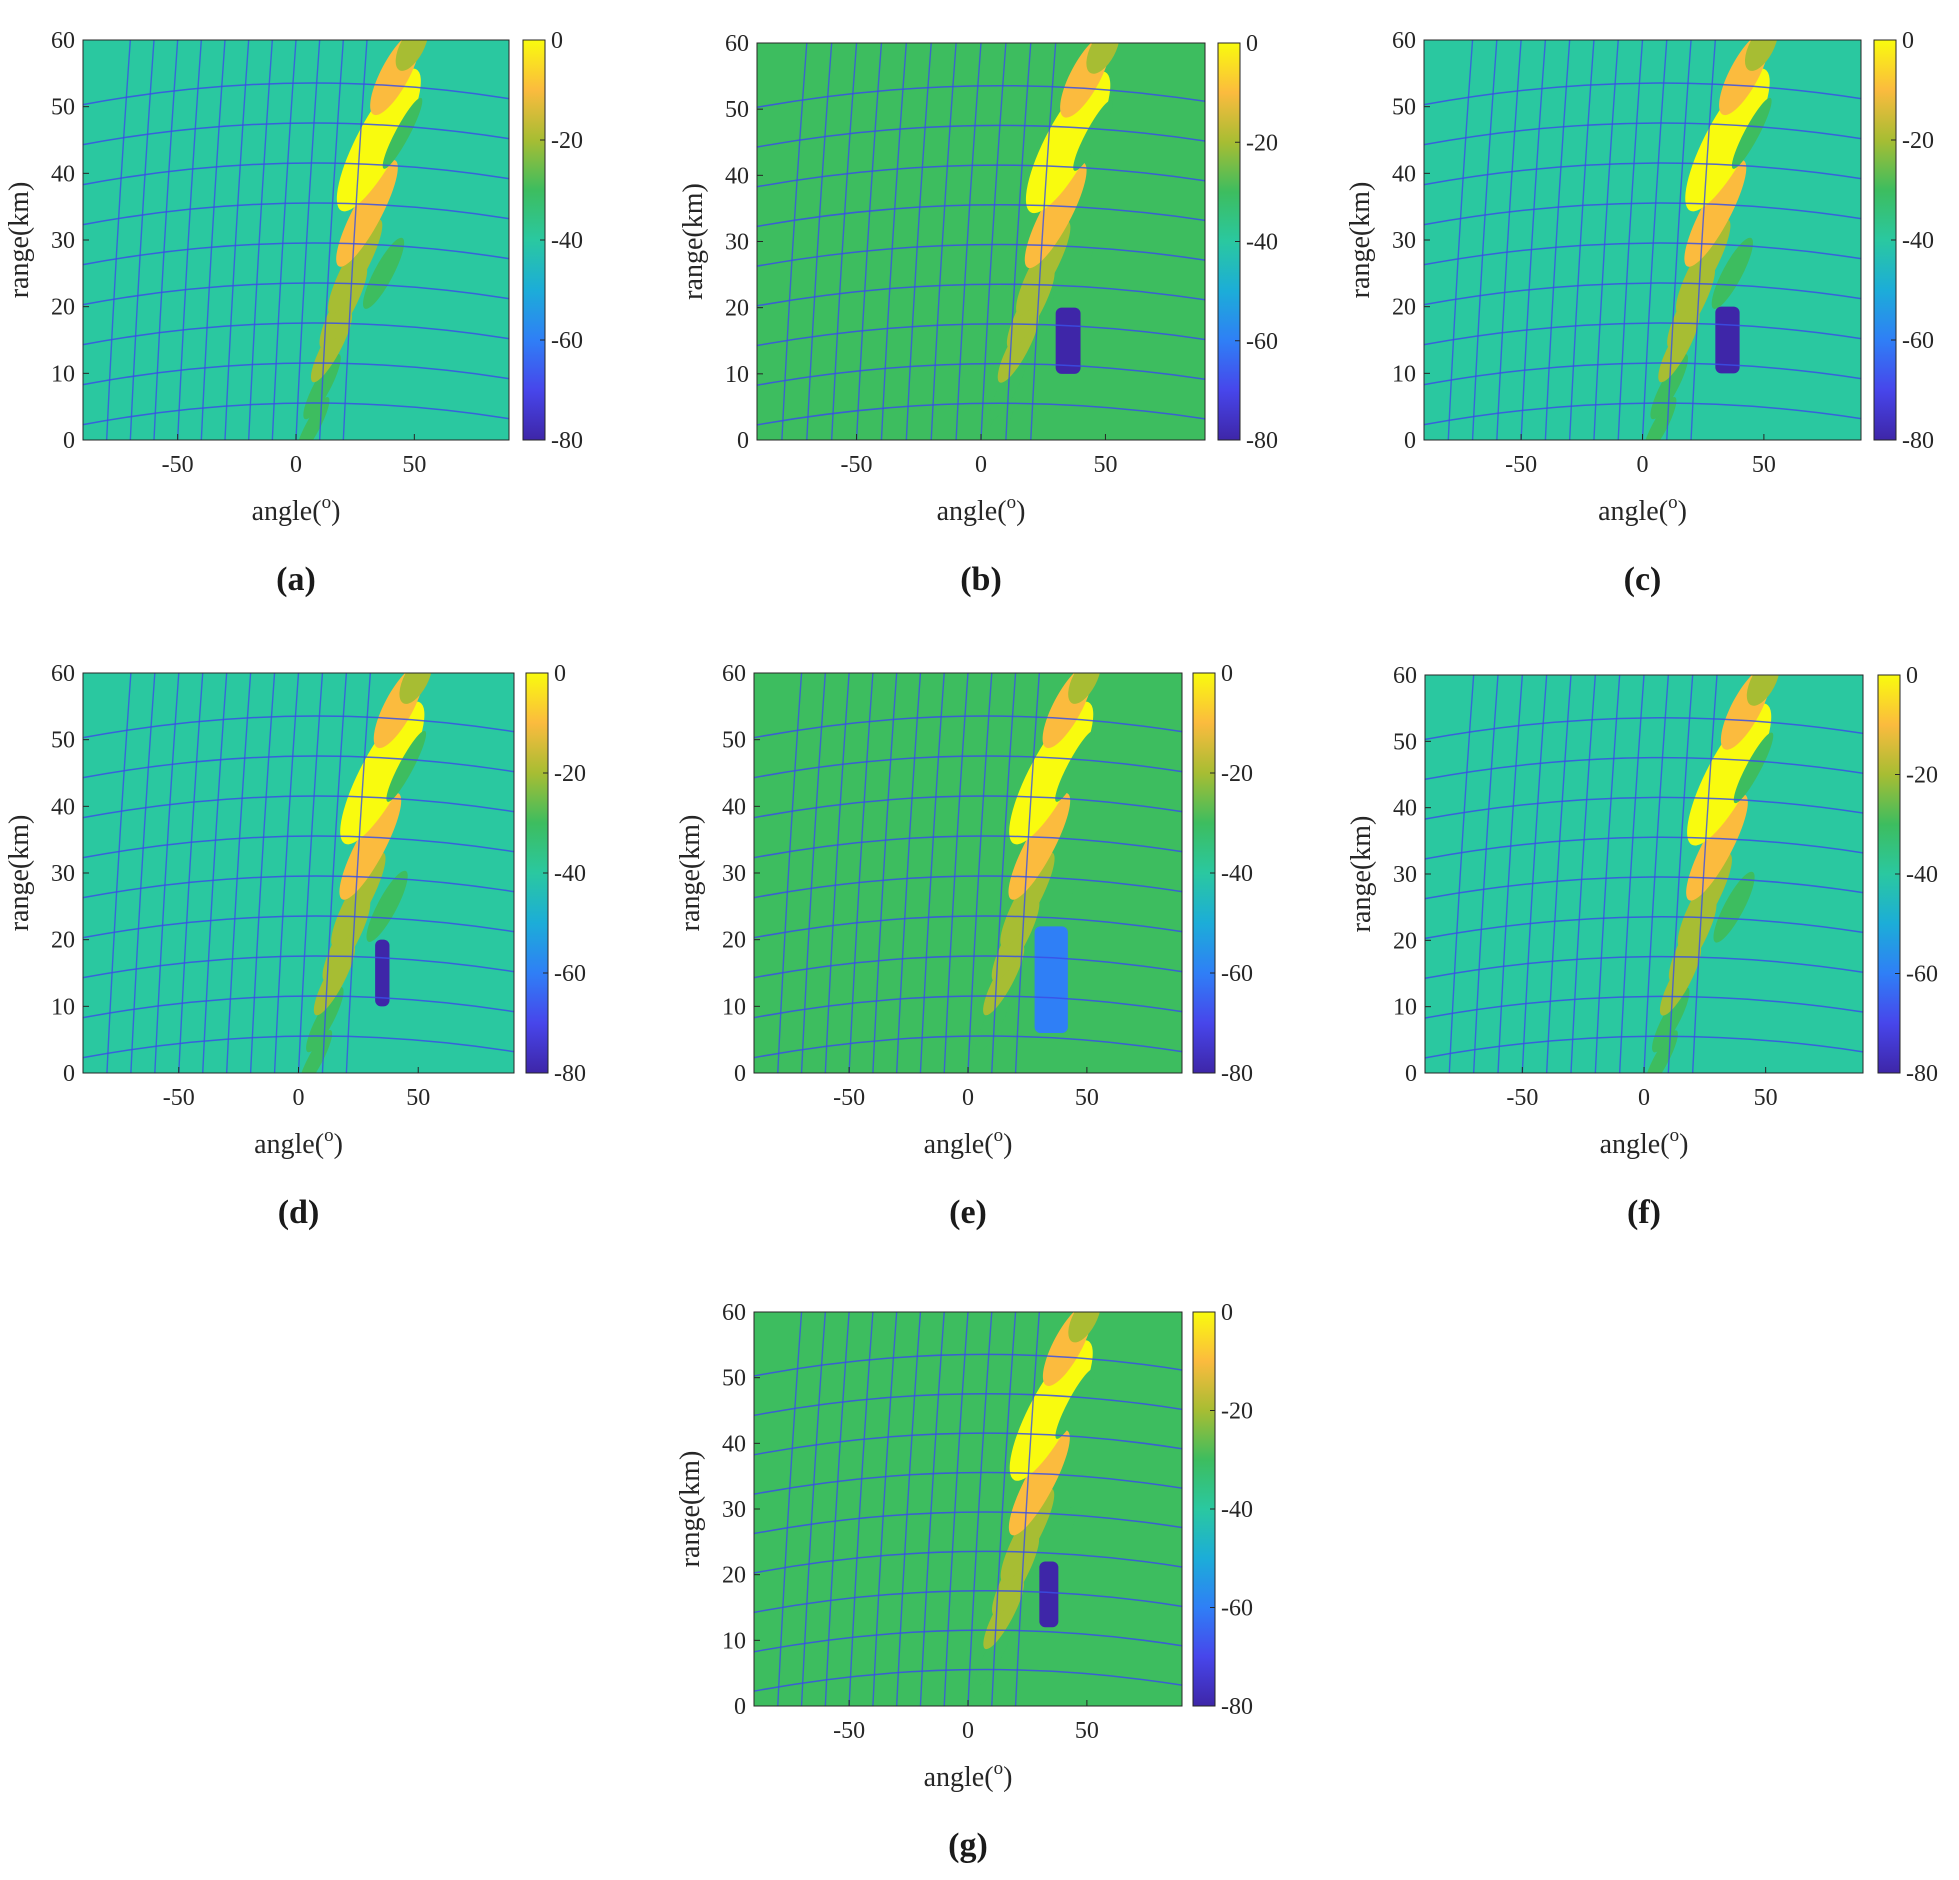 Image resolution: width=1959 pixels, height=1880 pixels. What do you see at coordinates (734, 741) in the screenshot?
I see `y-tick-label: 50` at bounding box center [734, 741].